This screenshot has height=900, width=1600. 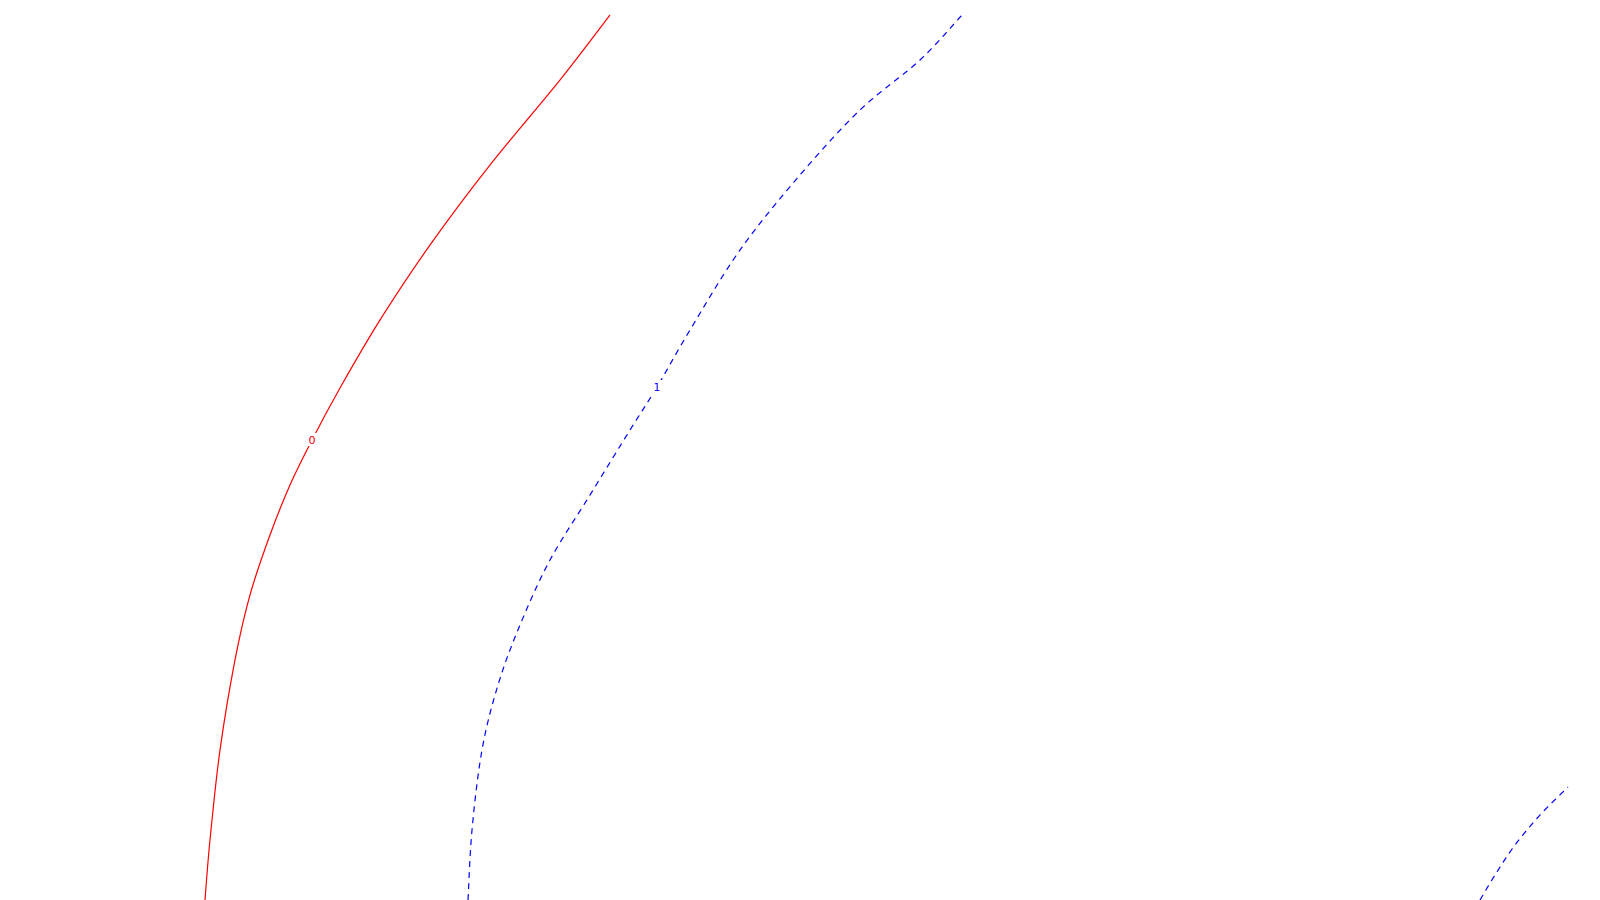 What do you see at coordinates (484, 413) in the screenshot?
I see `contour-labels: 01` at bounding box center [484, 413].